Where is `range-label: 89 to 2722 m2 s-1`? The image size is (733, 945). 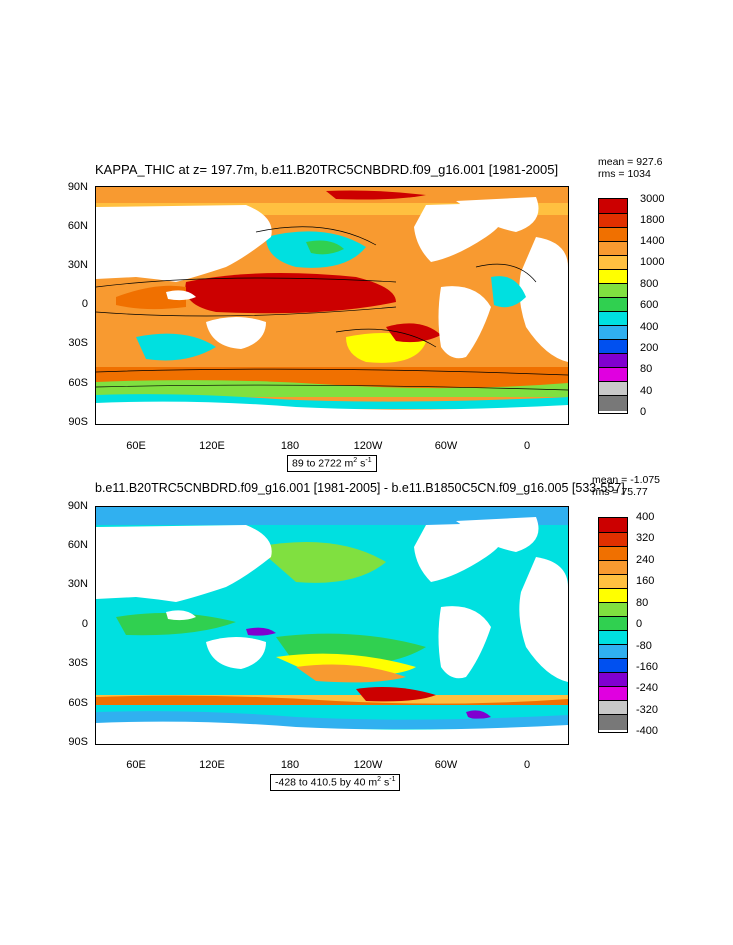 range-label: 89 to 2722 m2 s-1 is located at coordinates (332, 463).